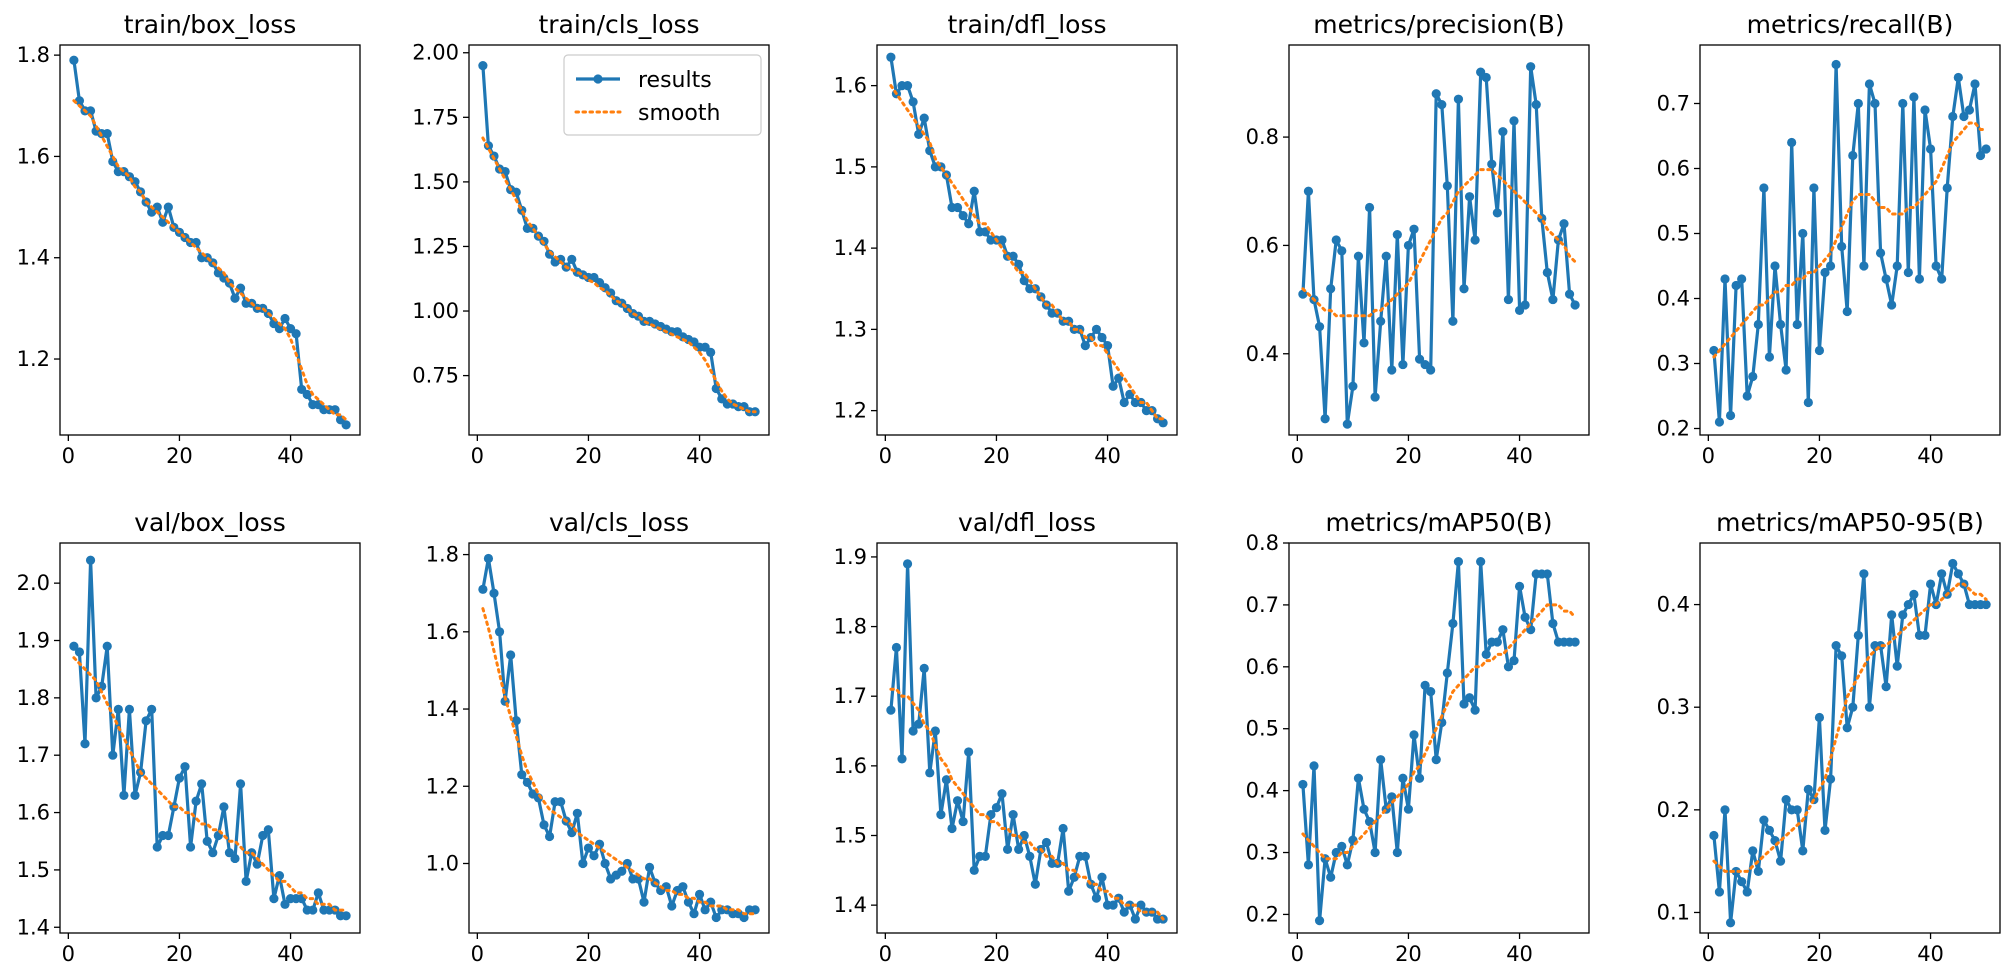 This screenshot has height=976, width=2008. What do you see at coordinates (1026, 24) in the screenshot?
I see `chart-title: train/dfl_loss` at bounding box center [1026, 24].